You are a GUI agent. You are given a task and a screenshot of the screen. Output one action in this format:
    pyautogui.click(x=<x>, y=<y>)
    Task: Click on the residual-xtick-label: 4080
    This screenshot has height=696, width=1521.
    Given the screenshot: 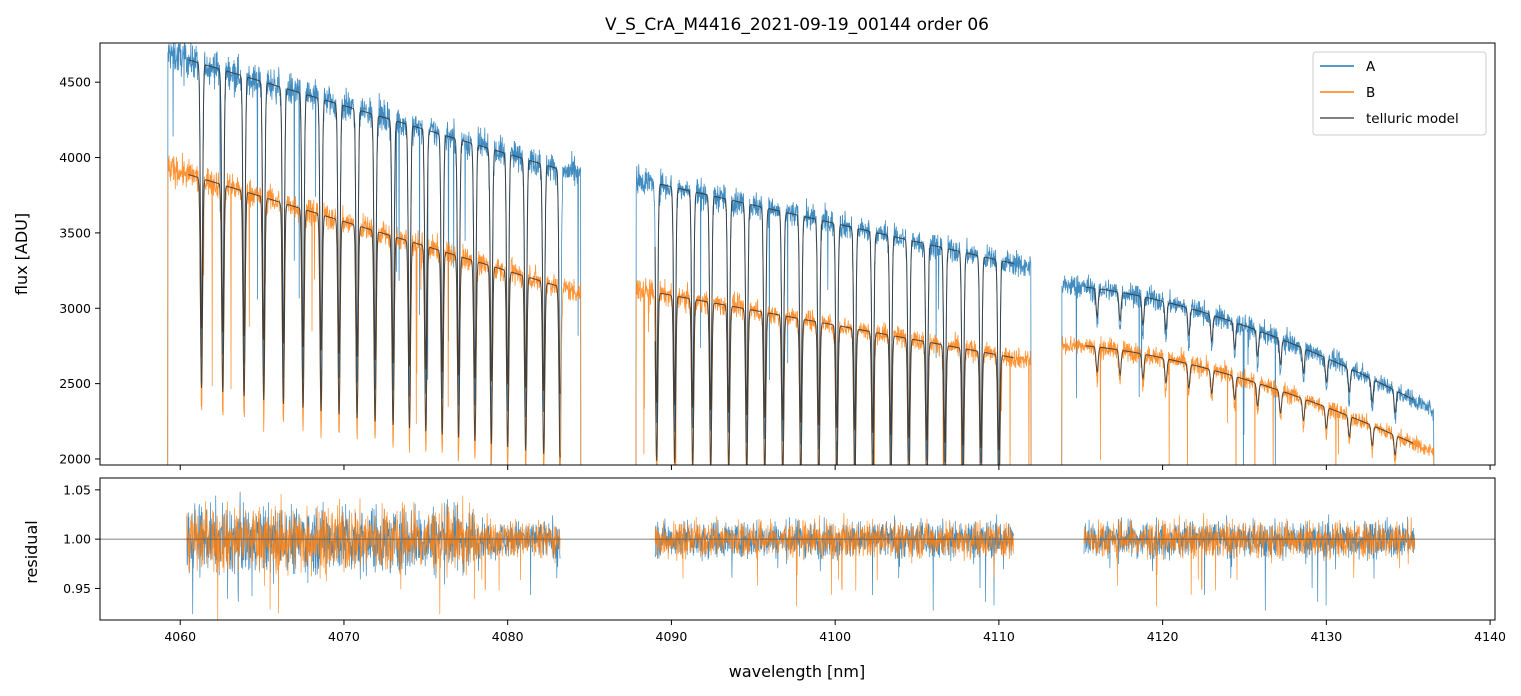 What is the action you would take?
    pyautogui.click(x=508, y=636)
    